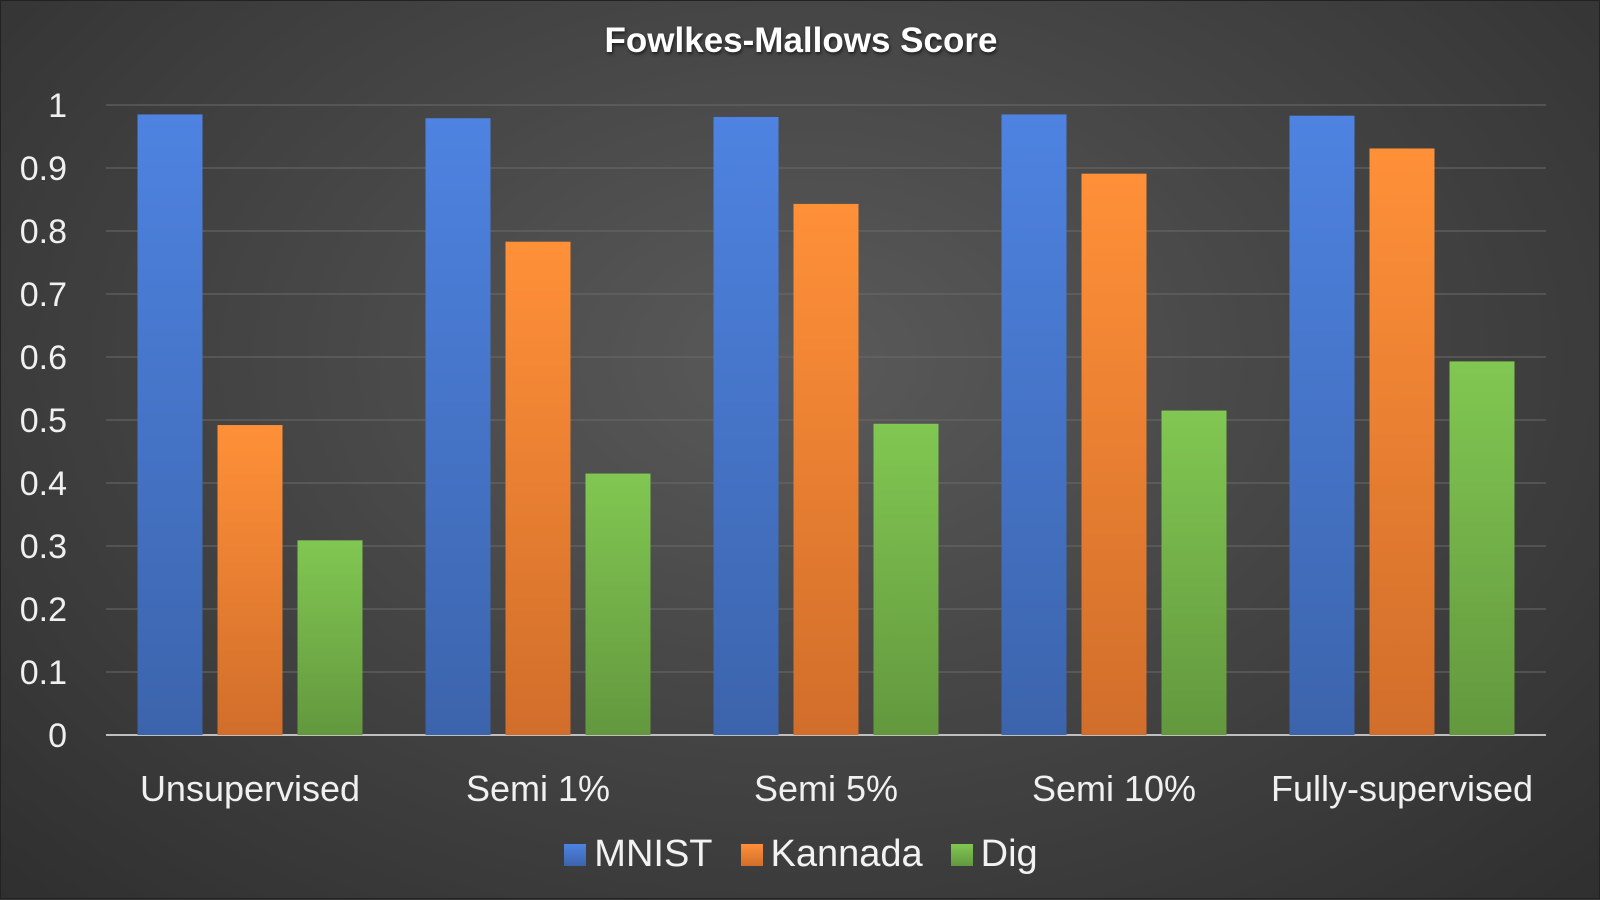 The image size is (1600, 900). I want to click on y-tick-label: 0.4, so click(43, 484).